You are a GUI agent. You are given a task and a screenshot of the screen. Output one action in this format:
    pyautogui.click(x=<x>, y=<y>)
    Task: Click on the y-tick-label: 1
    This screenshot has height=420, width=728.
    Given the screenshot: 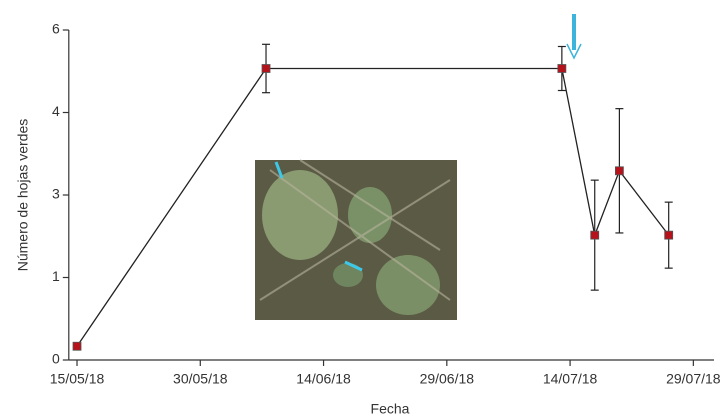 What is the action you would take?
    pyautogui.click(x=56, y=276)
    